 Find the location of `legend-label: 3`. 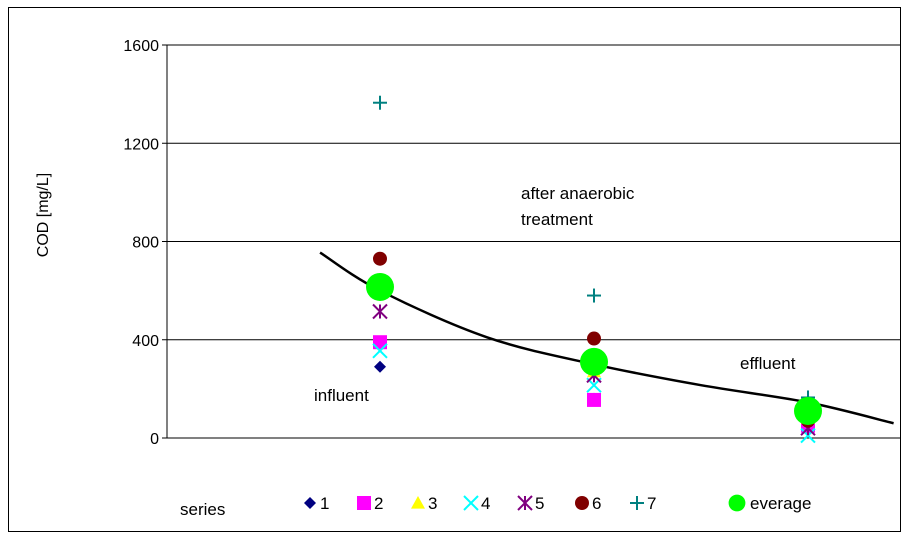

legend-label: 3 is located at coordinates (432, 503).